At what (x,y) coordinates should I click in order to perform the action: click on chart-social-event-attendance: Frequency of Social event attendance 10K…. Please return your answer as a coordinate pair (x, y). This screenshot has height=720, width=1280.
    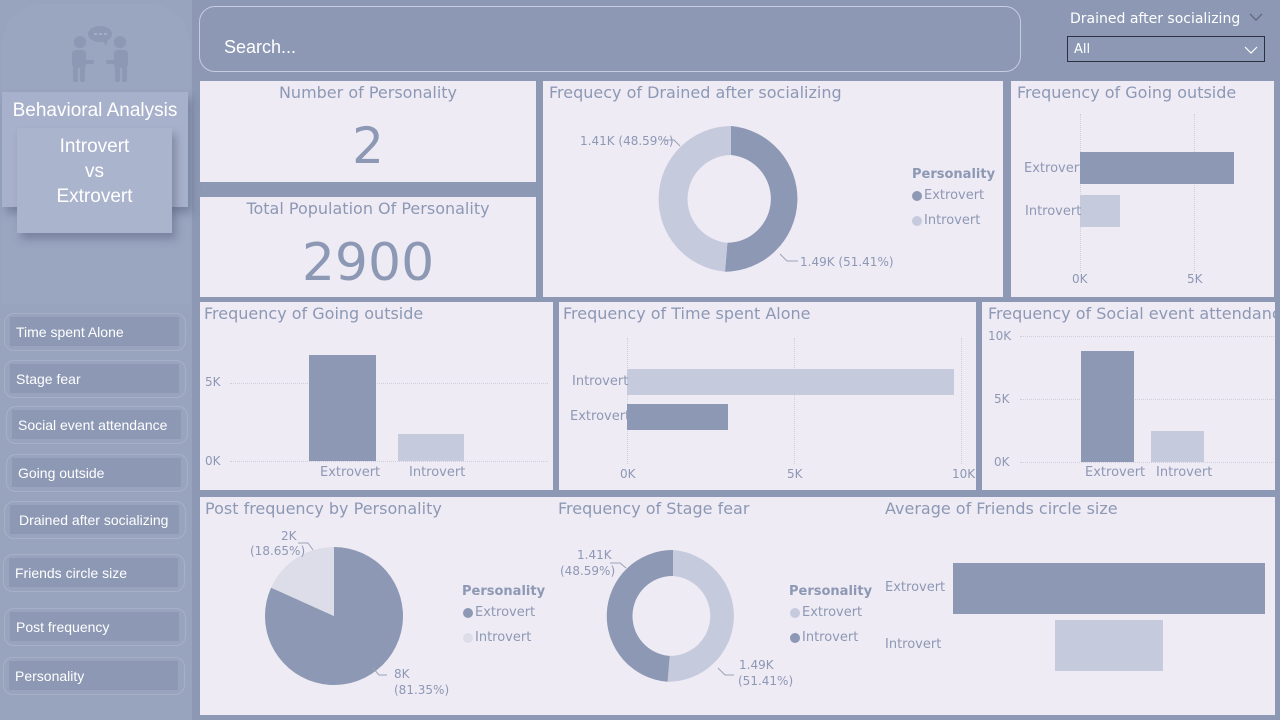
    Looking at the image, I should click on (1131, 396).